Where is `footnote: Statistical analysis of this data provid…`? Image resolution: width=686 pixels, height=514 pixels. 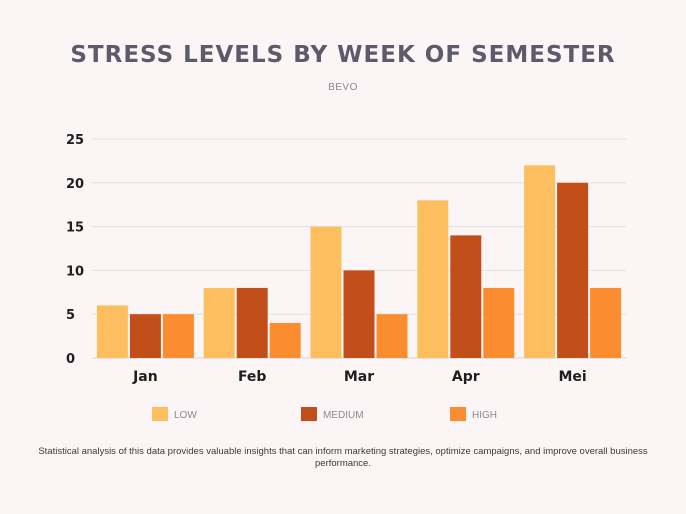 footnote: Statistical analysis of this data provid… is located at coordinates (343, 457).